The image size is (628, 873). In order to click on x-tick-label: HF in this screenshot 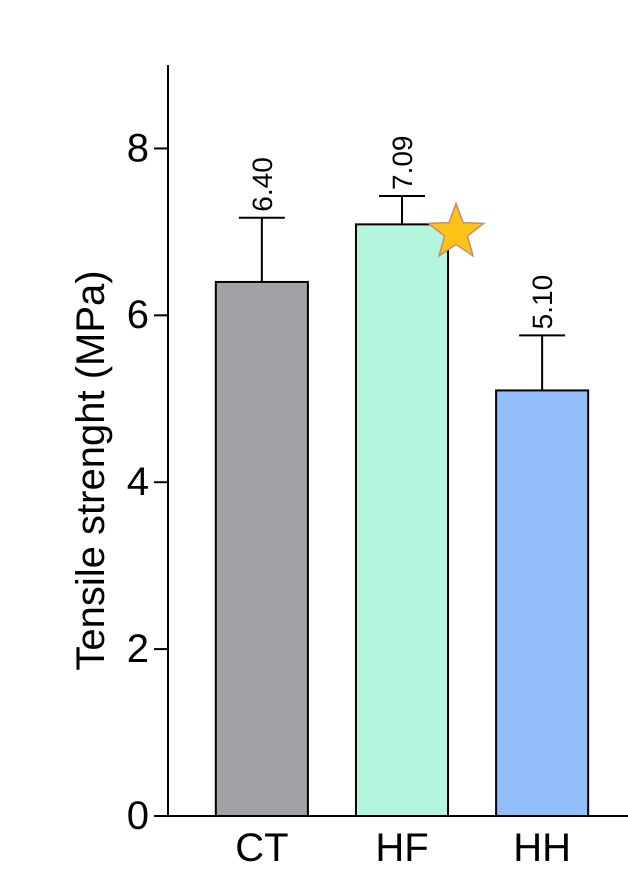, I will do `click(402, 848)`.